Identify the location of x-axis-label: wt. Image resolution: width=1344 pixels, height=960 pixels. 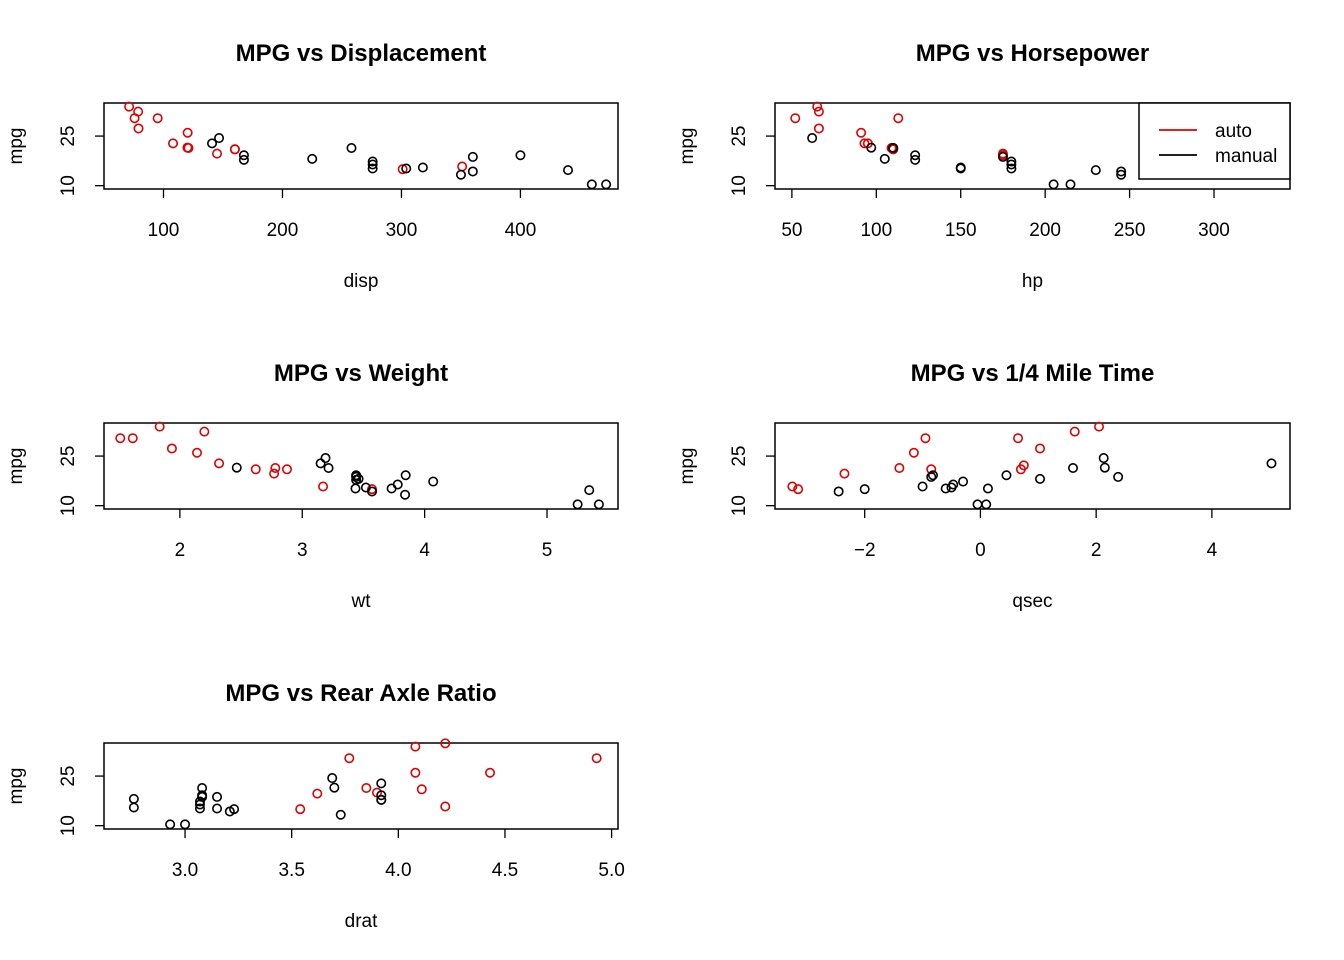
(361, 601).